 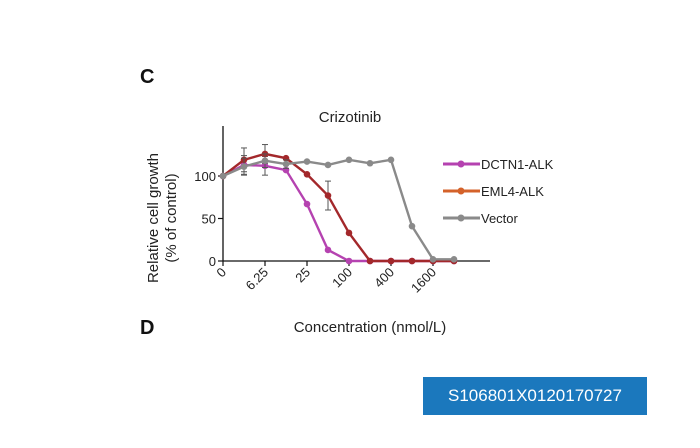 I want to click on y-tick-label: 100, so click(x=205, y=176).